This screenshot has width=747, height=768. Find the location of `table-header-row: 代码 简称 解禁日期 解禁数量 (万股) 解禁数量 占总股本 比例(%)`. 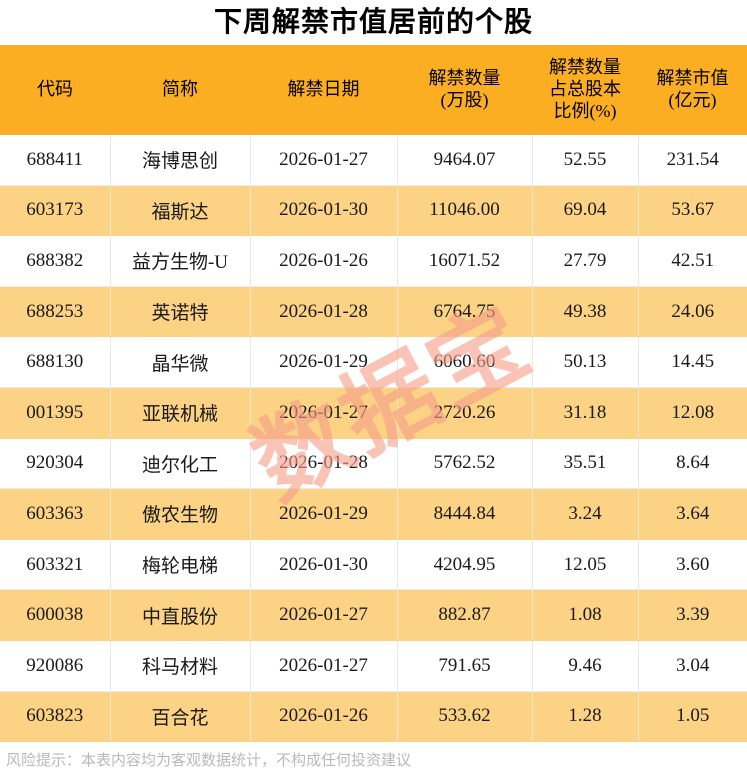

table-header-row: 代码 简称 解禁日期 解禁数量 (万股) 解禁数量 占总股本 比例(%) is located at coordinates (373, 90).